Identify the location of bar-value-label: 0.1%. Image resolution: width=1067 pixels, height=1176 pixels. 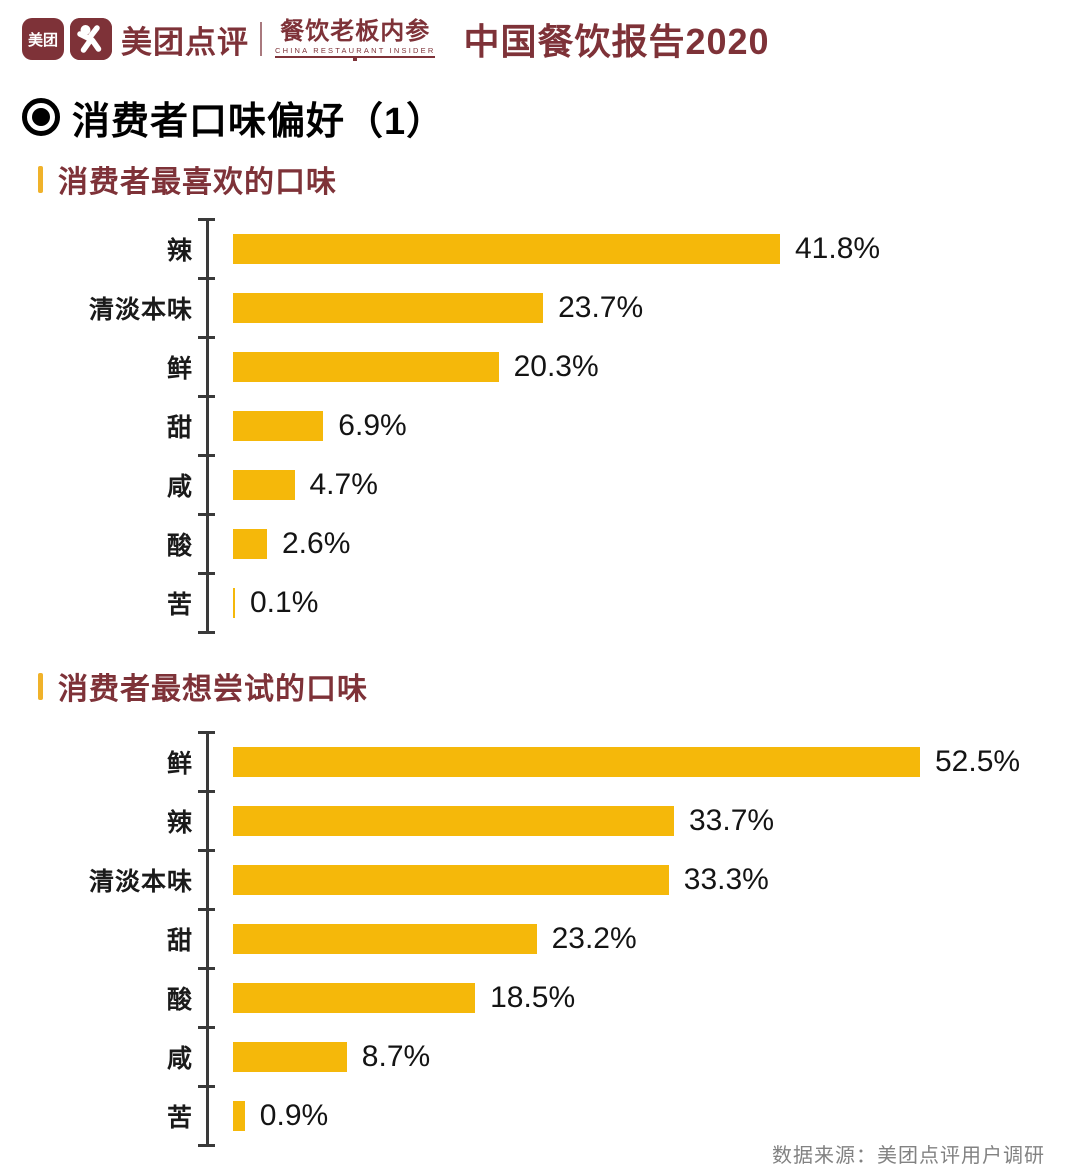
(284, 602).